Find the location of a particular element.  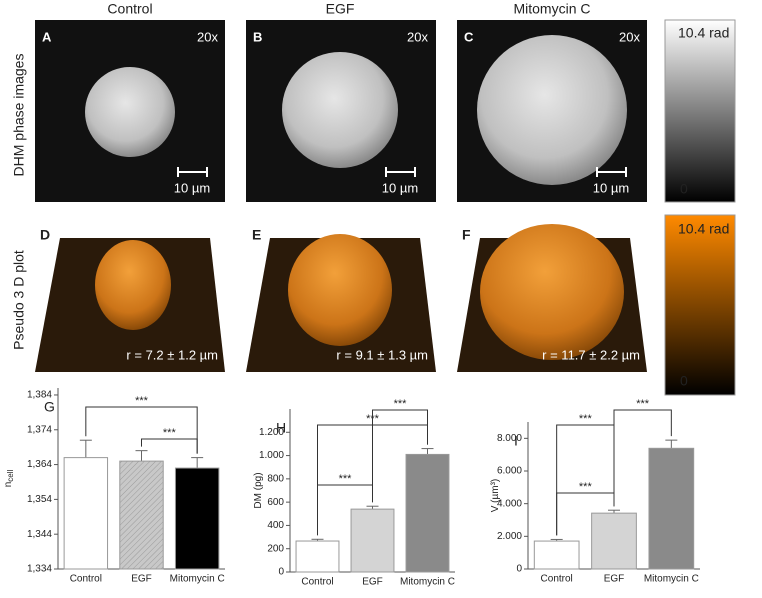

scale-bars is located at coordinates (402, 172).